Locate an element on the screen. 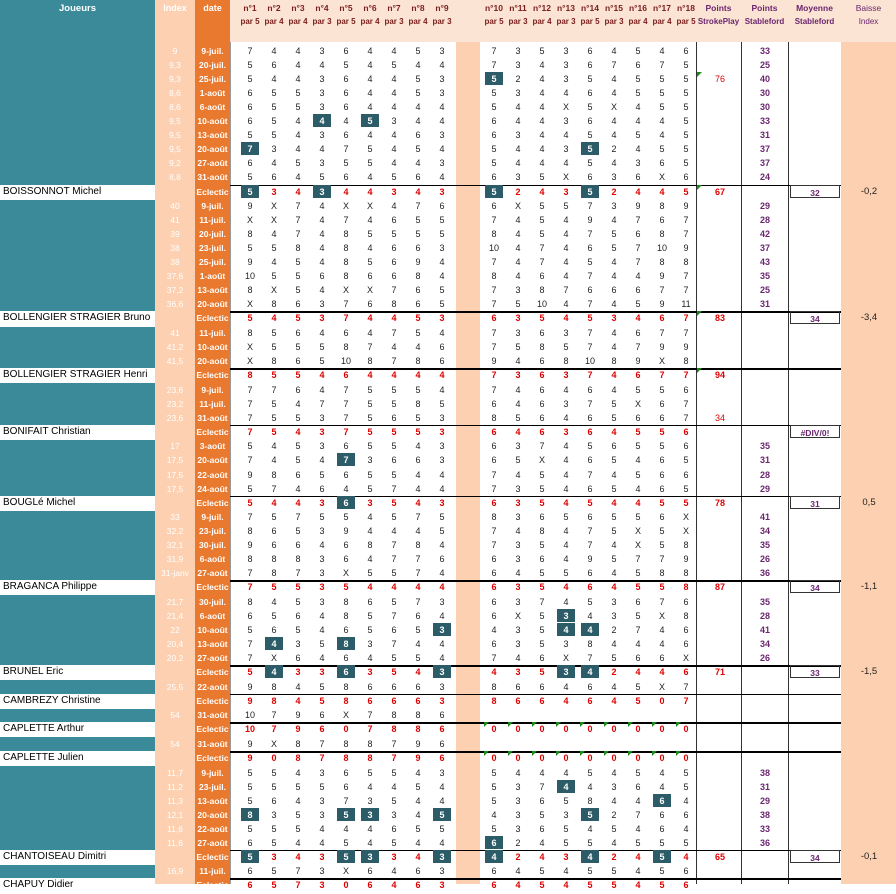 This screenshot has height=894, width=896. player-name: BRAGANCA Philippe is located at coordinates (77, 587).